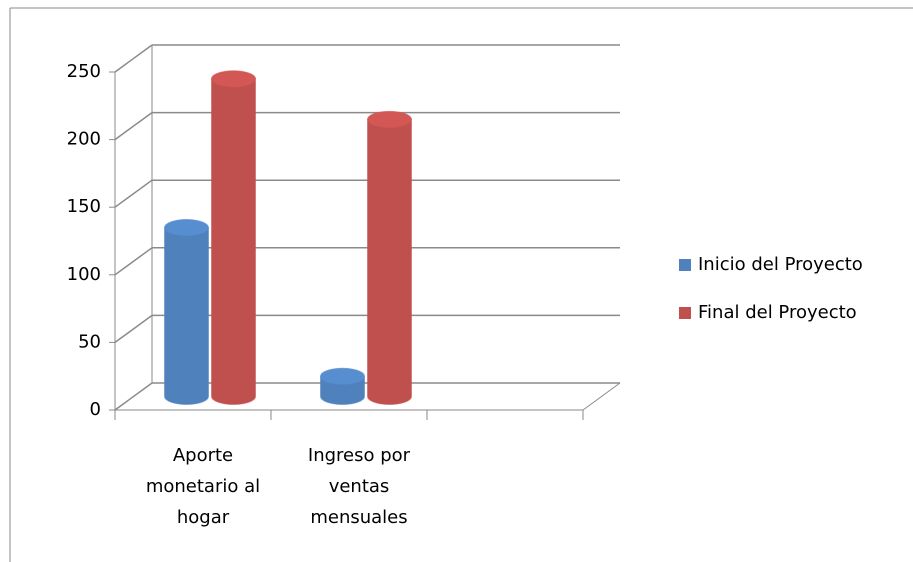 This screenshot has width=913, height=562. Describe the element at coordinates (203, 486) in the screenshot. I see `x-tick-label: Aporte monetario al hogar` at that location.